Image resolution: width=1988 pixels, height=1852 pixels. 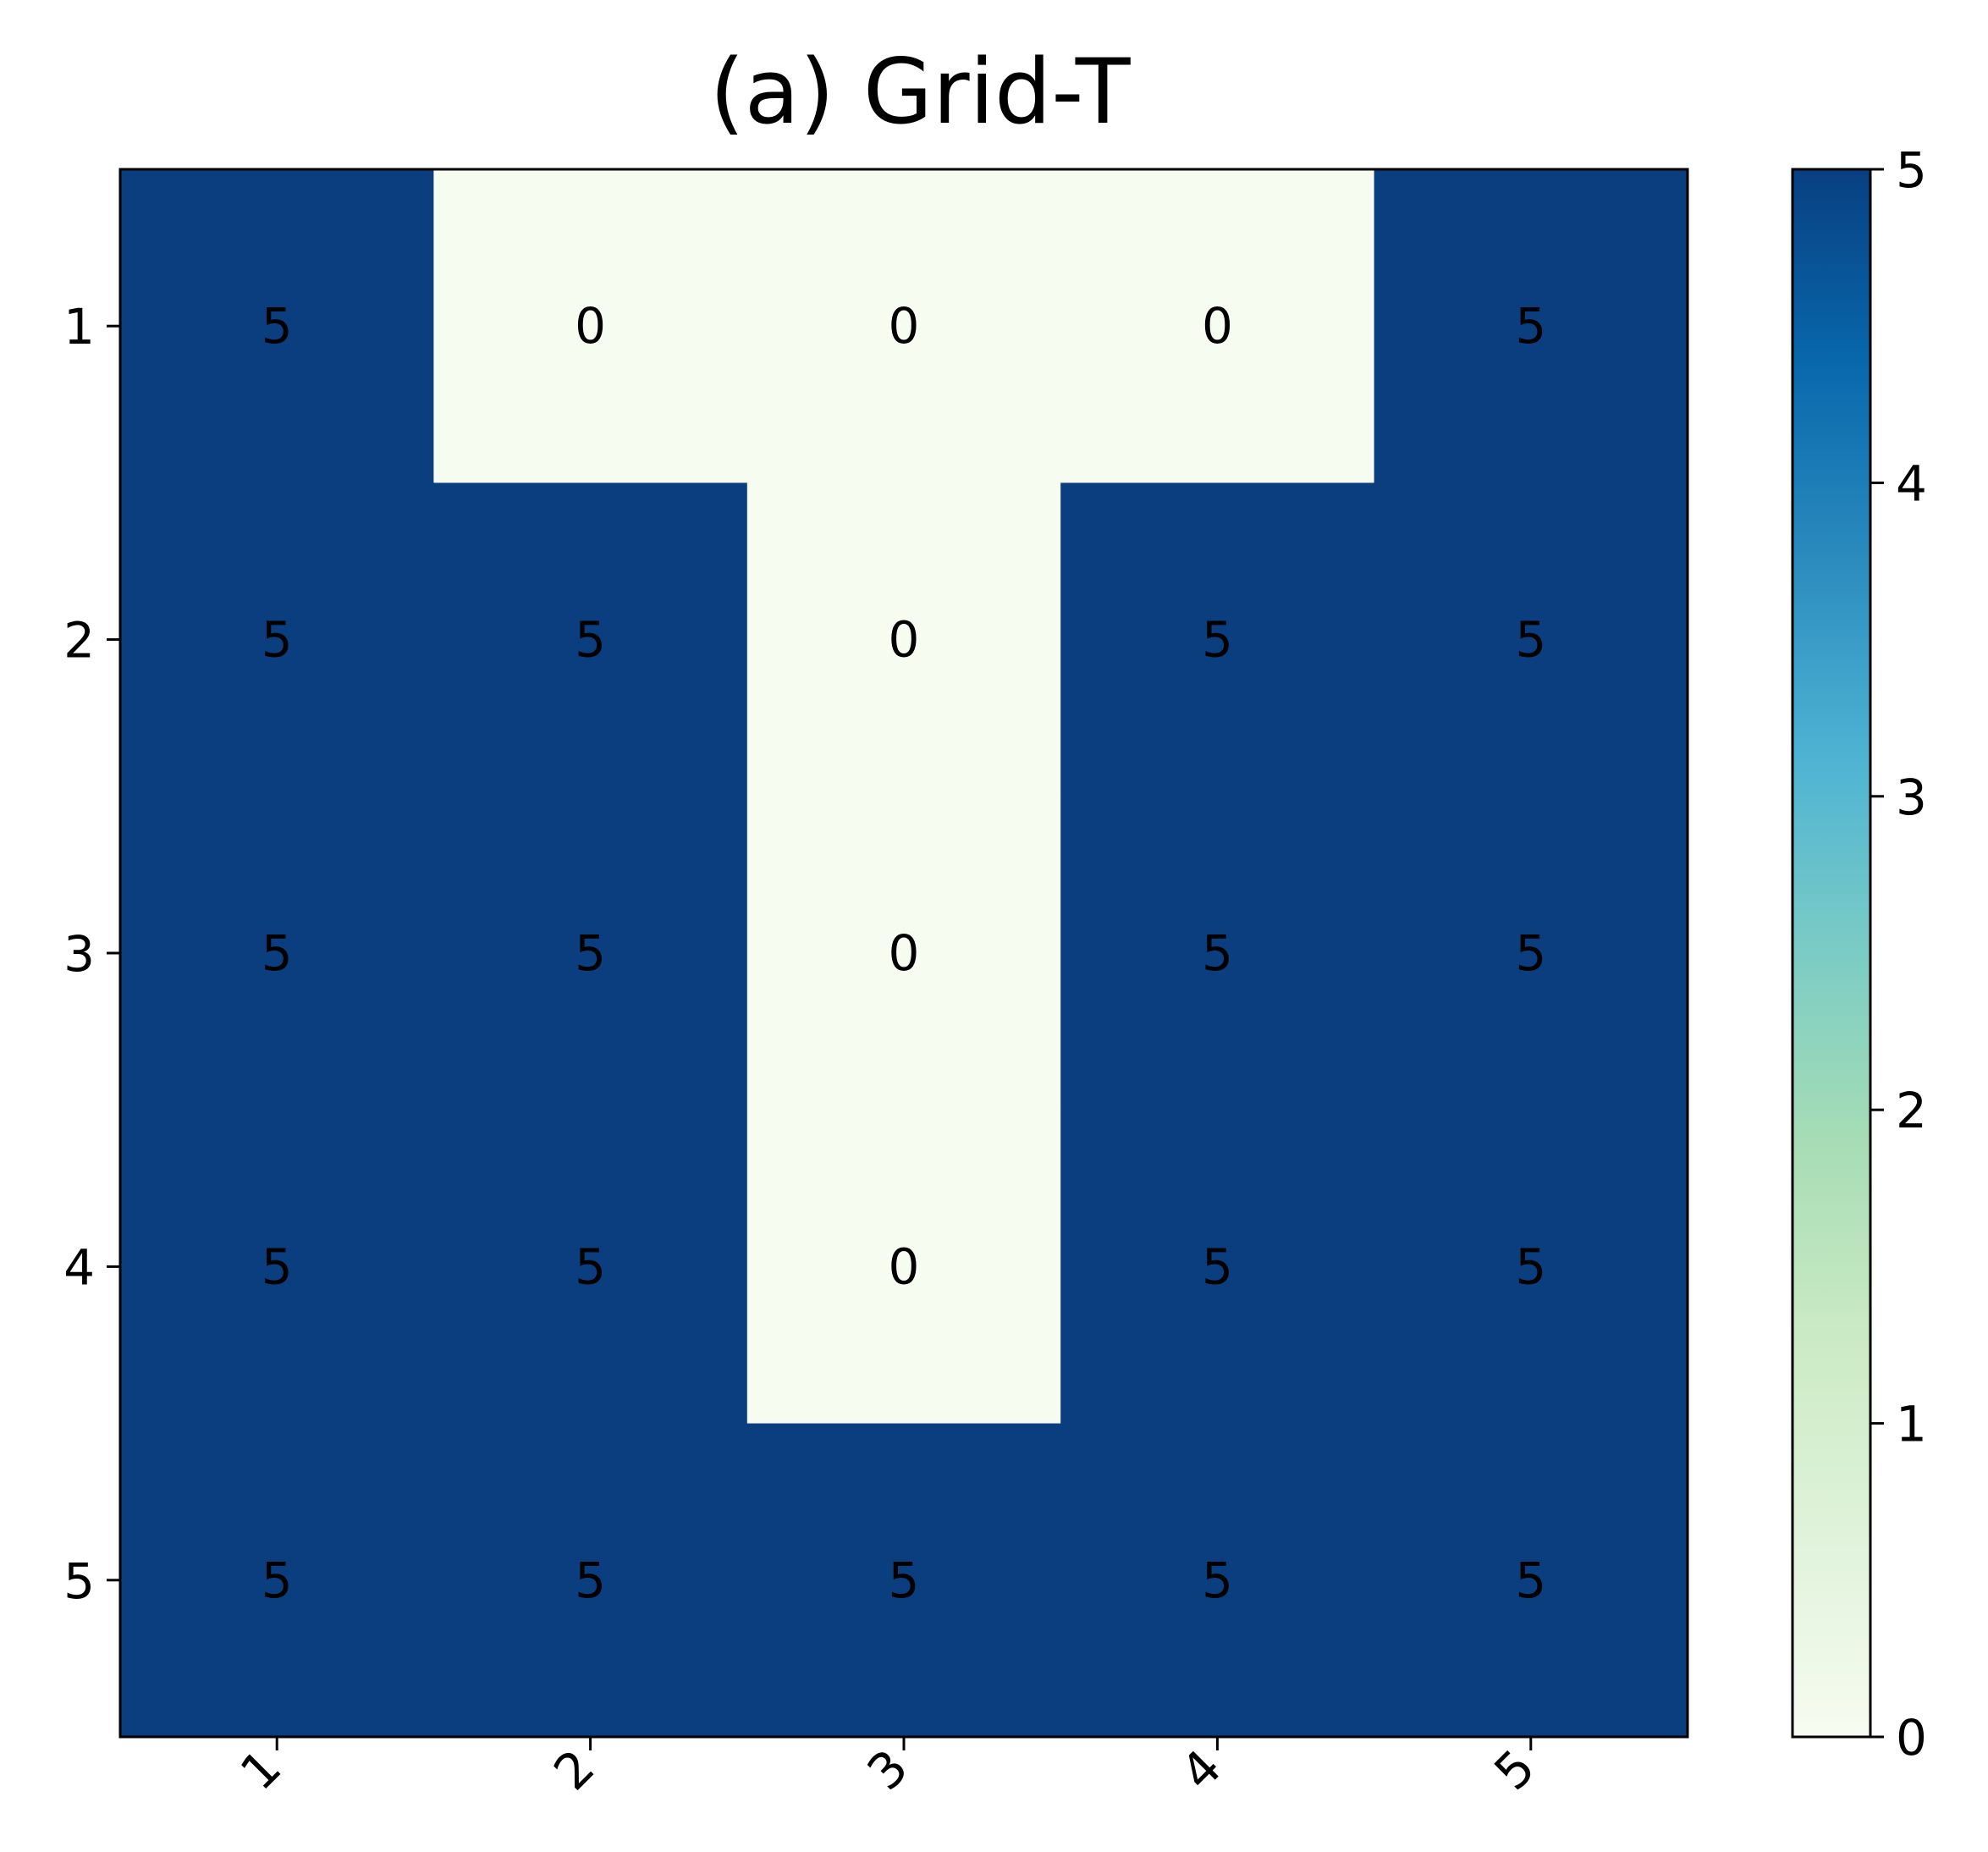 I want to click on y-tick-label: 5, so click(x=79, y=1581).